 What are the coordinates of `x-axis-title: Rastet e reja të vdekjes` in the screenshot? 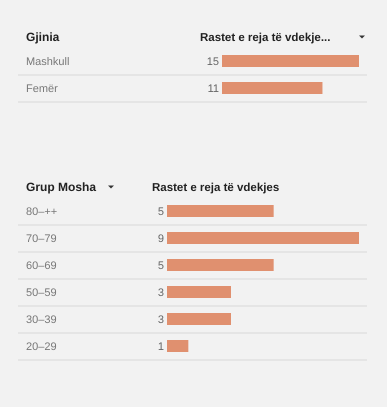 It's located at (216, 188).